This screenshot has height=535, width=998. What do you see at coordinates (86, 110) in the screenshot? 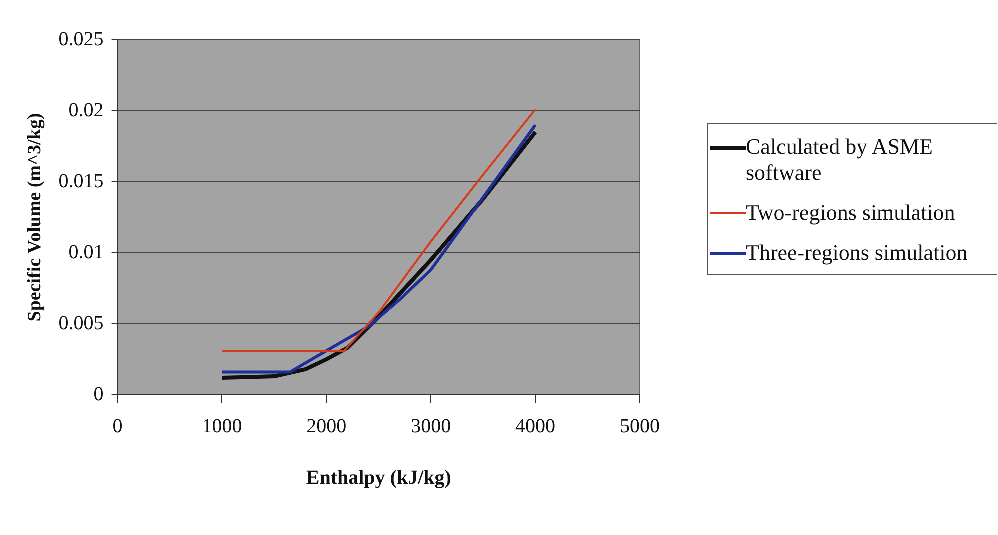
I see `y-tick-label: 0.02` at bounding box center [86, 110].